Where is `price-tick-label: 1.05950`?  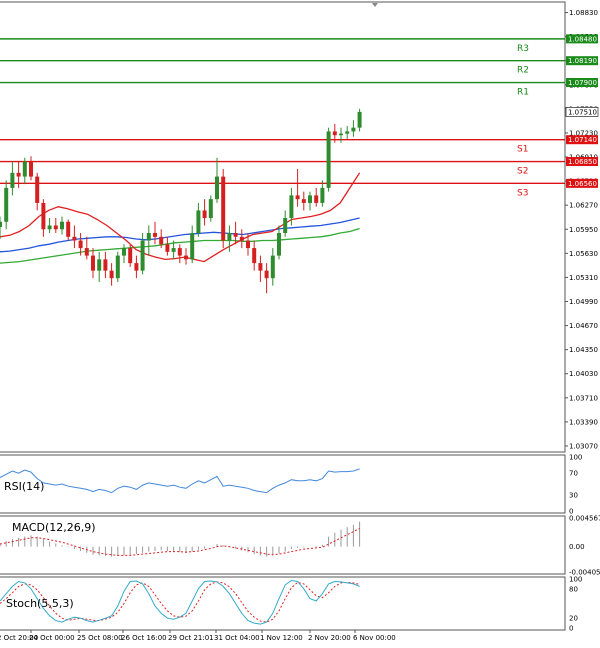
price-tick-label: 1.05950 is located at coordinates (583, 230).